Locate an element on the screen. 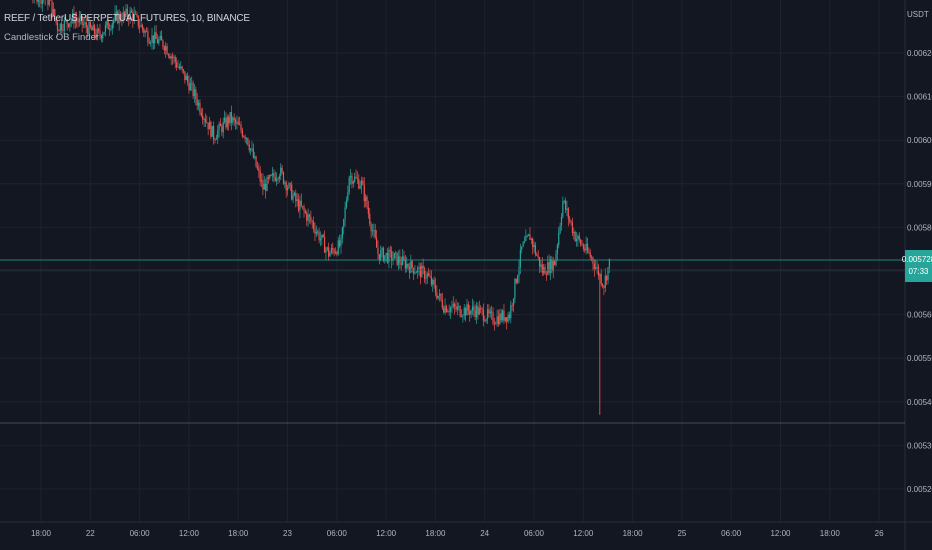 Image resolution: width=932 pixels, height=550 pixels. price-tick-label: 0.006100 is located at coordinates (919, 97).